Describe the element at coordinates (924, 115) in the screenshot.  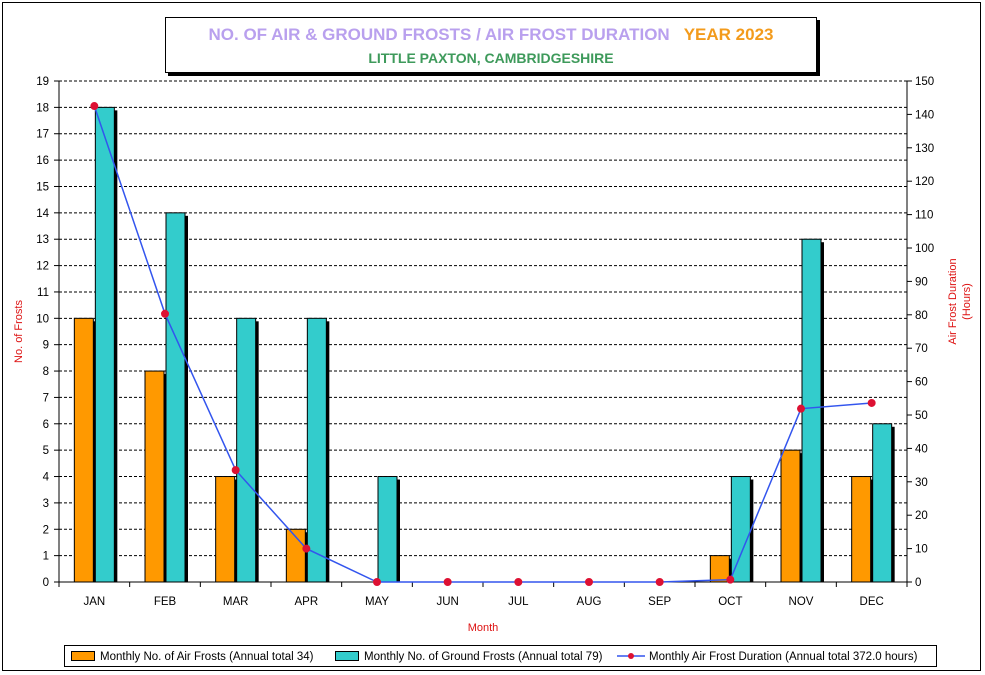
I see `y2-tick-label: 140` at that location.